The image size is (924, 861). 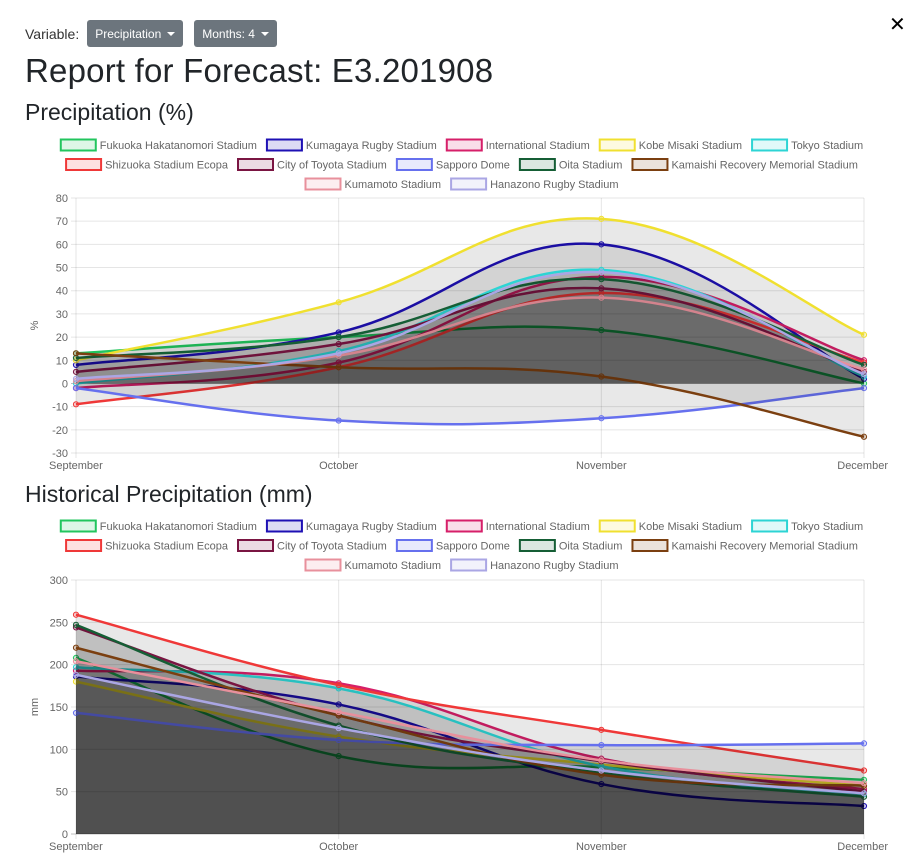 What do you see at coordinates (897, 25) in the screenshot?
I see `close-icon: ✕` at bounding box center [897, 25].